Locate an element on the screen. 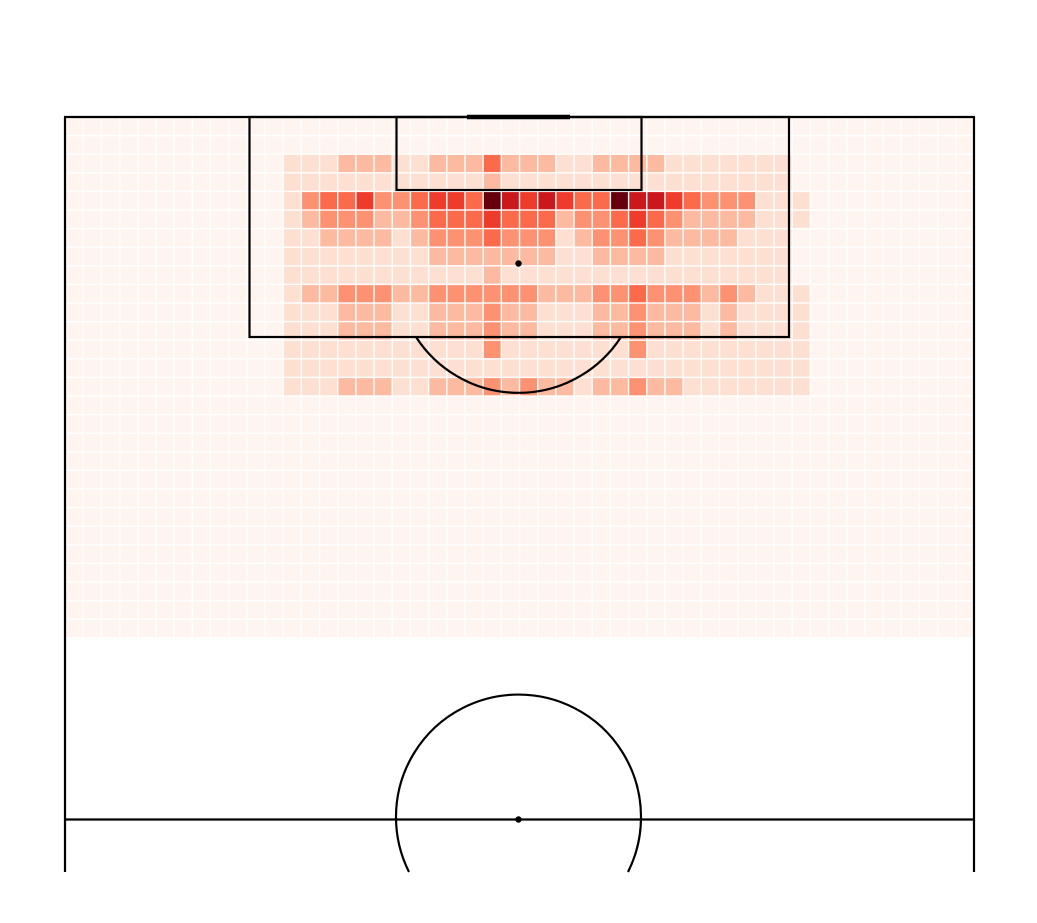 The image size is (1037, 923). penalty-spot is located at coordinates (518, 263).